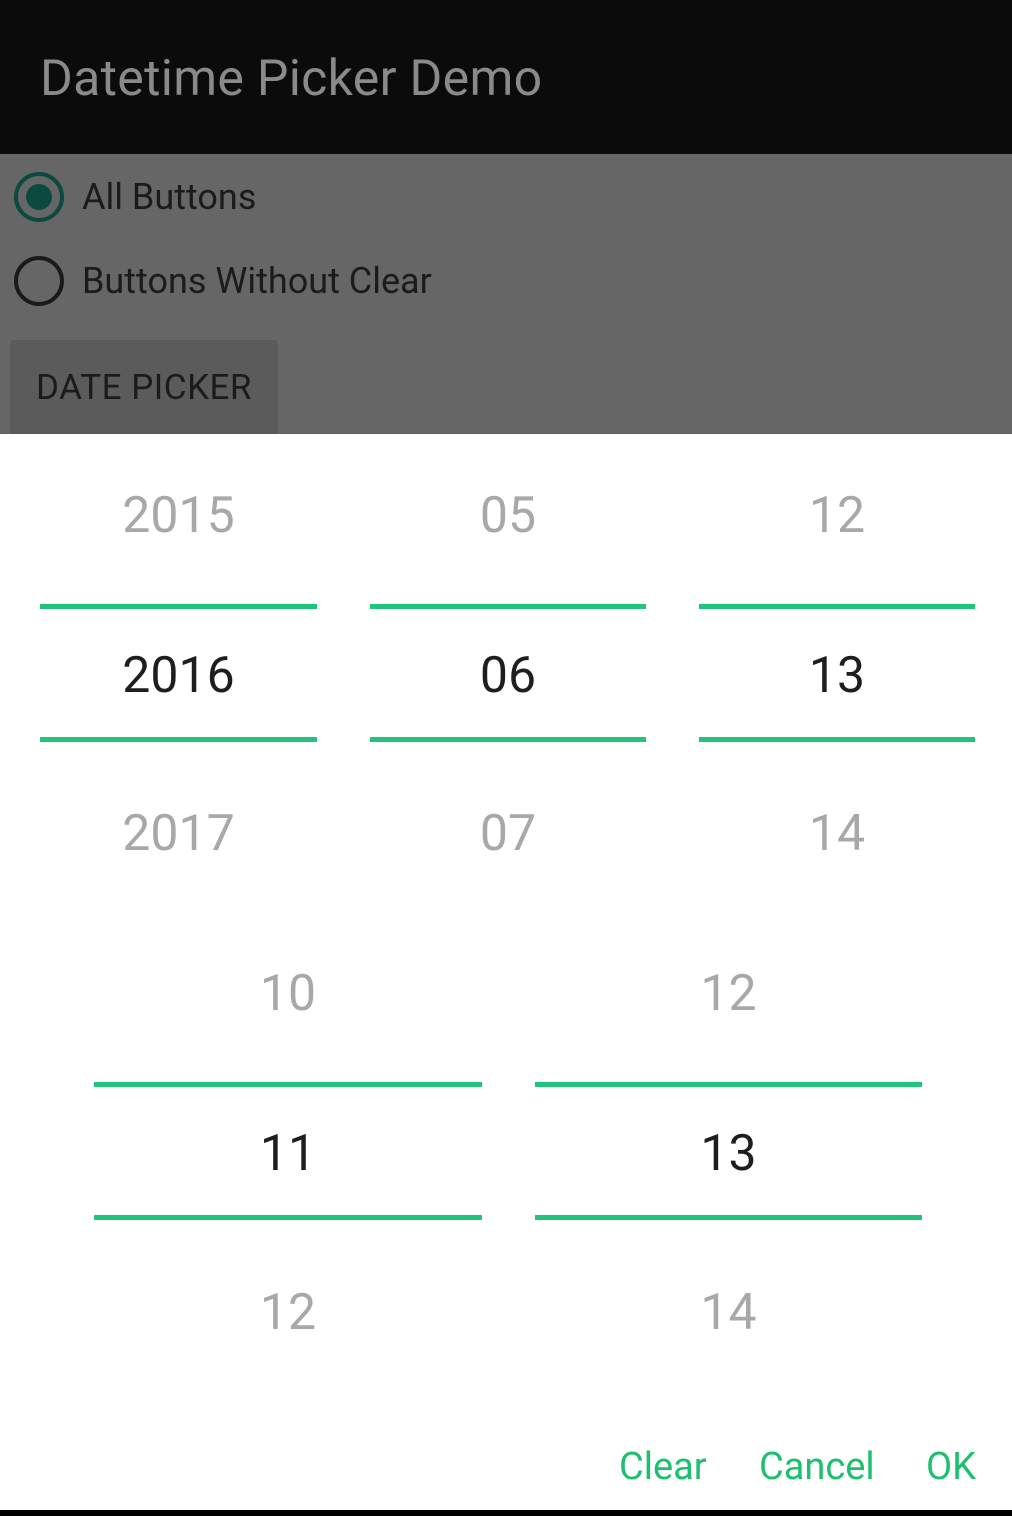  What do you see at coordinates (837, 739) in the screenshot?
I see `day-divider-bottom` at bounding box center [837, 739].